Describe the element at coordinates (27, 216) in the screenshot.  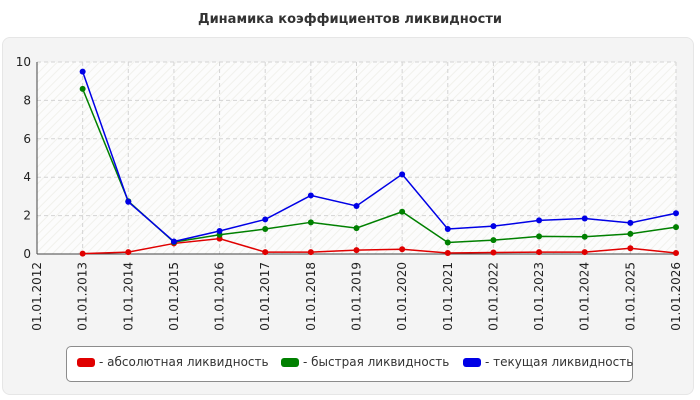
I see `y-tick-label: 2` at that location.